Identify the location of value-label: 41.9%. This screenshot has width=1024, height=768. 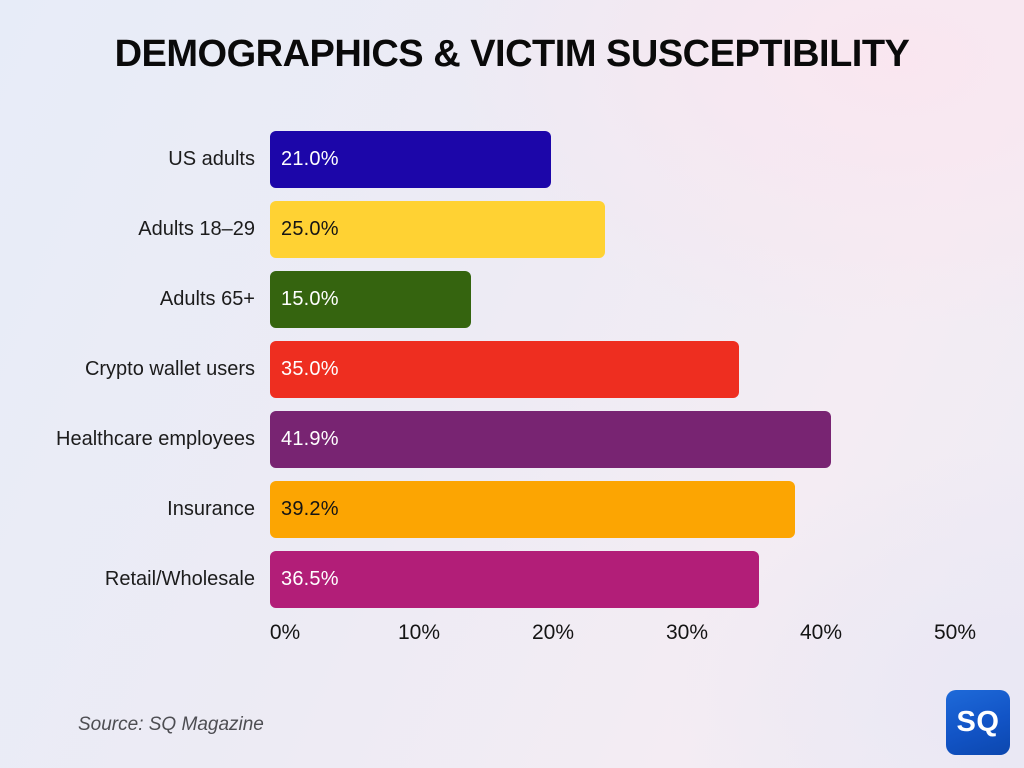
(310, 439).